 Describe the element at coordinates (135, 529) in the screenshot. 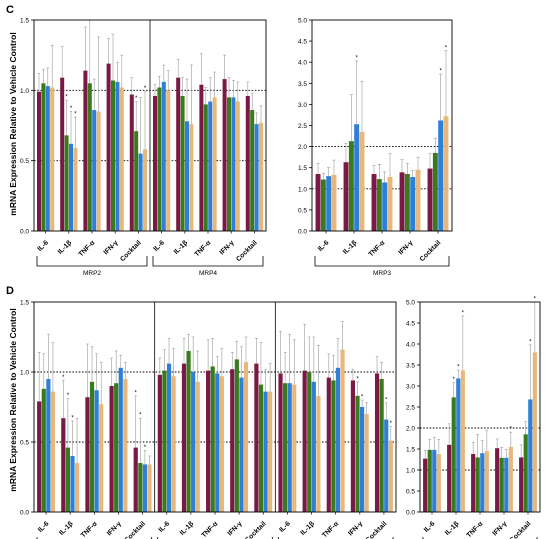

I see `treatment-label: Cocktail` at that location.